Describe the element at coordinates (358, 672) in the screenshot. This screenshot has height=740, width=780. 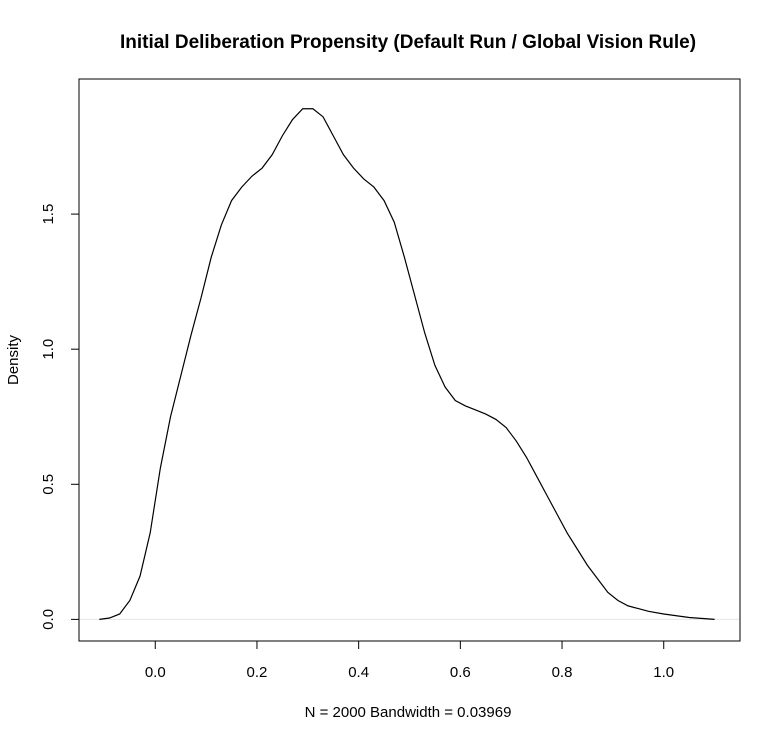
I see `x-tick-label: 0.4` at that location.